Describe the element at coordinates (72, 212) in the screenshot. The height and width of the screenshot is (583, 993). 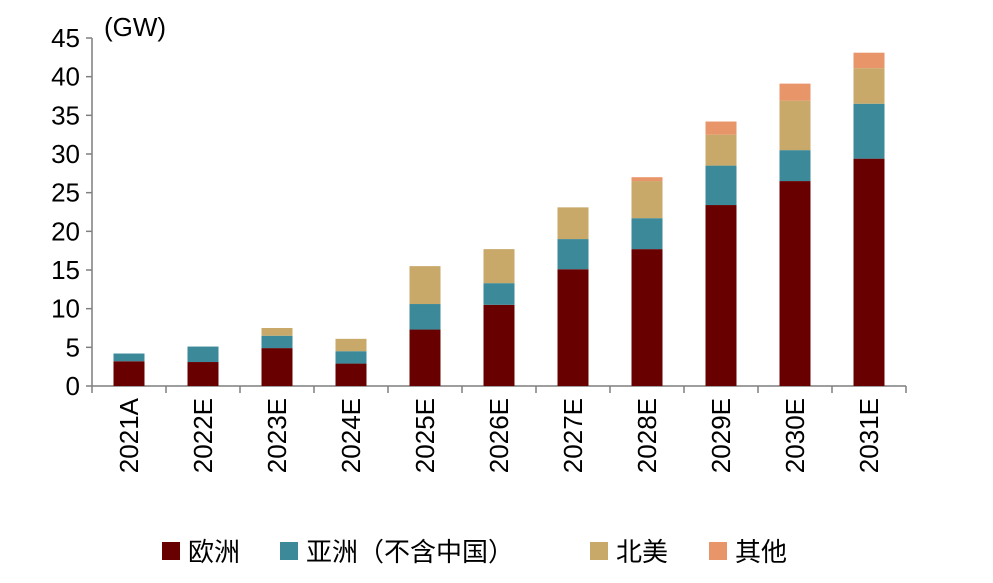
I see `y-axis: 0 5 10 15 20 25 30 35 40 45` at that location.